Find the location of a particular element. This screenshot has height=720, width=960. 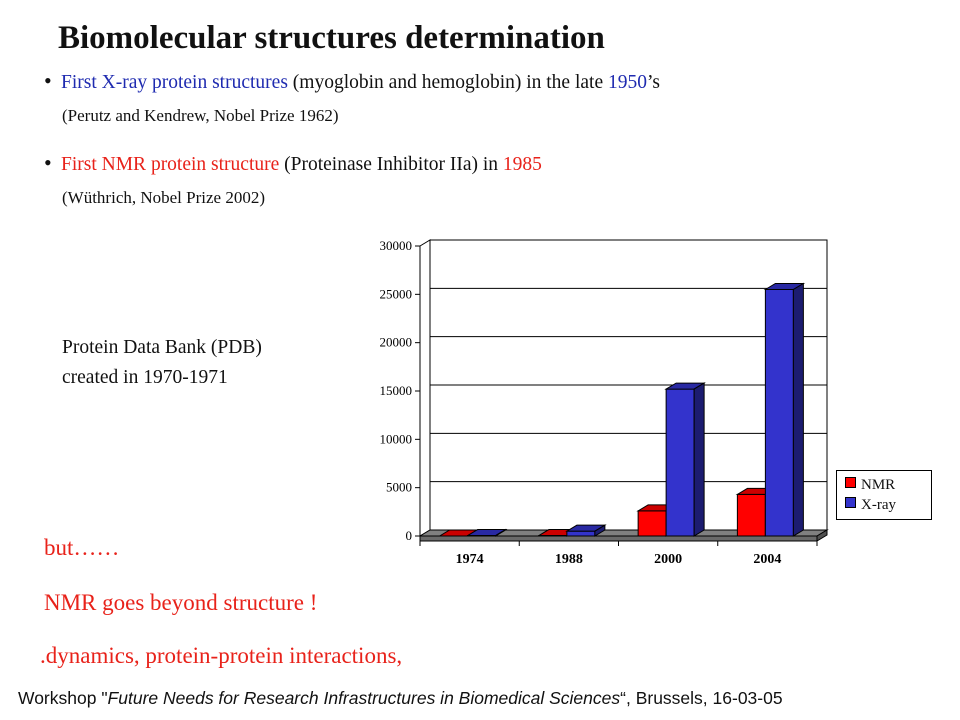

y-tick-label: 5000 is located at coordinates (399, 487).